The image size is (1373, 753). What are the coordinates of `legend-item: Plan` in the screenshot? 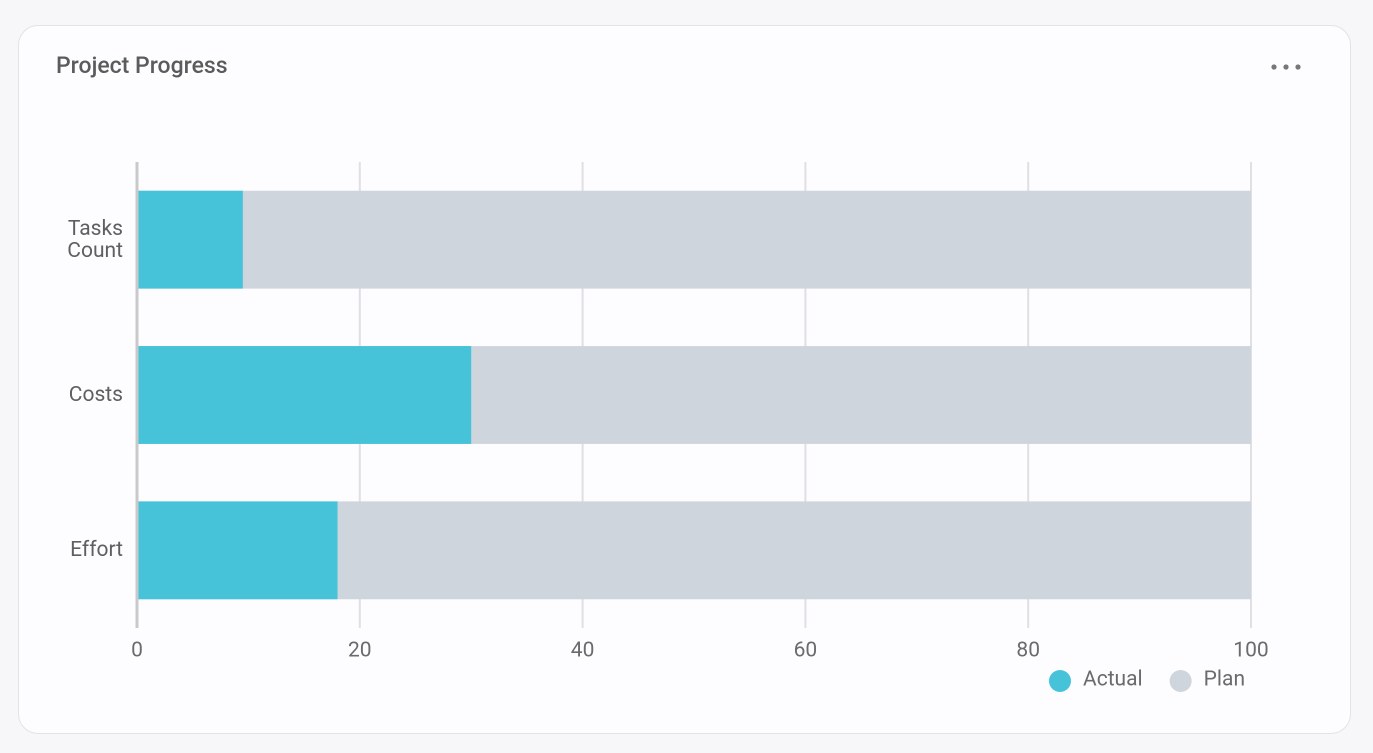 It's located at (1207, 680).